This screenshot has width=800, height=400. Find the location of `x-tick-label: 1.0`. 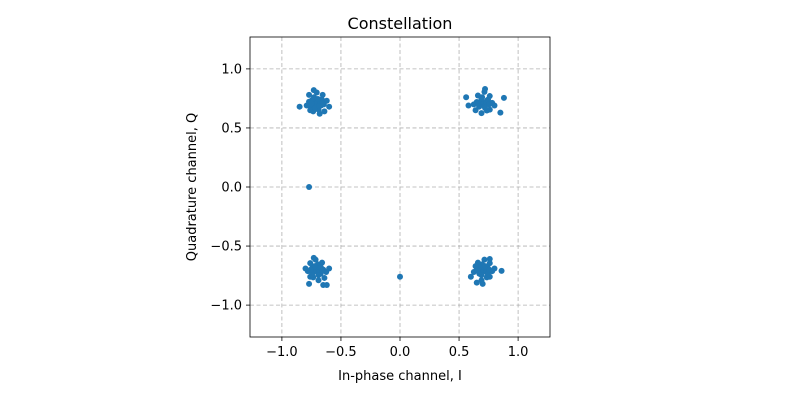

x-tick-label: 1.0 is located at coordinates (518, 352).